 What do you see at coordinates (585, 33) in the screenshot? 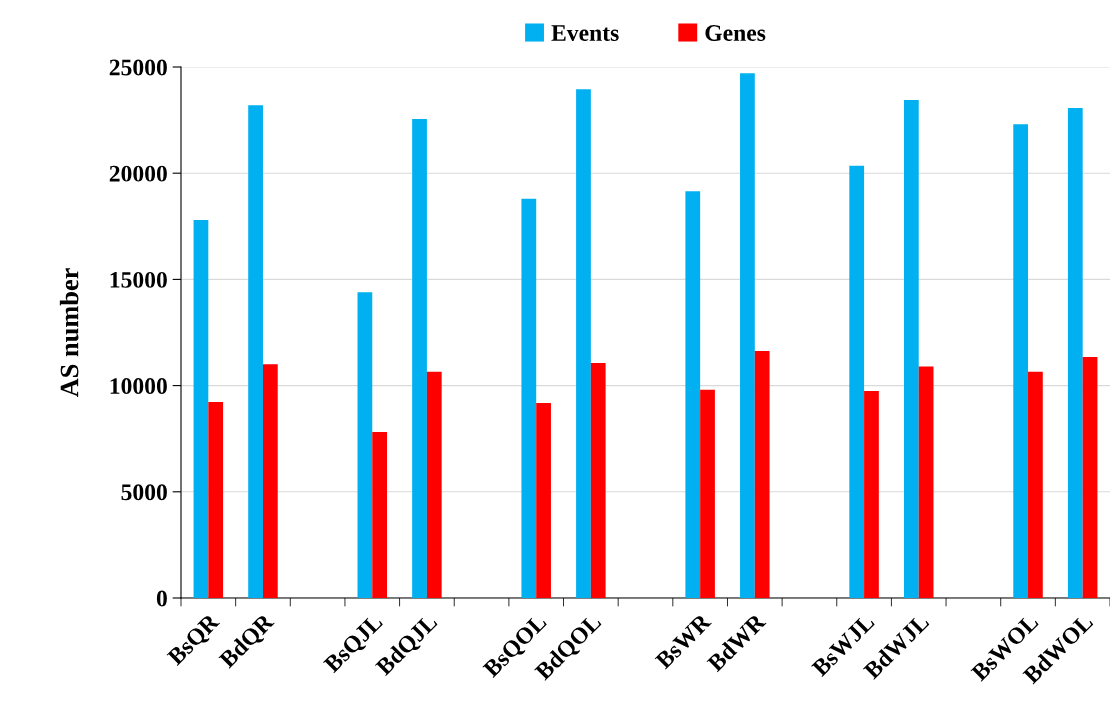
I see `legend-label: Events` at bounding box center [585, 33].